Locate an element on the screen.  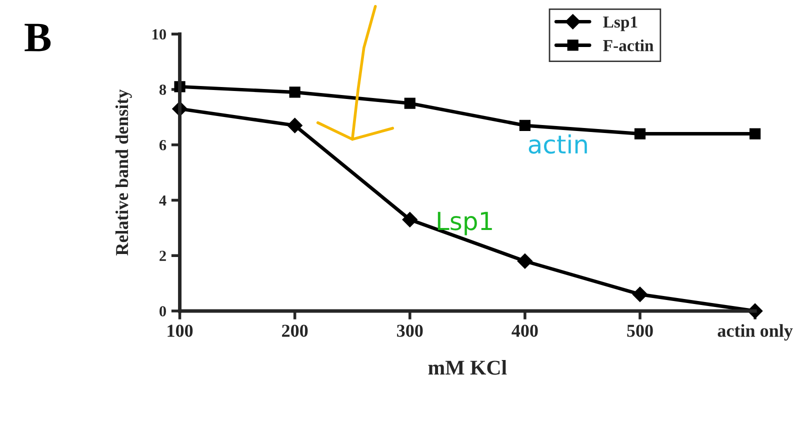
y-tick-label: 4 is located at coordinates (162, 200).